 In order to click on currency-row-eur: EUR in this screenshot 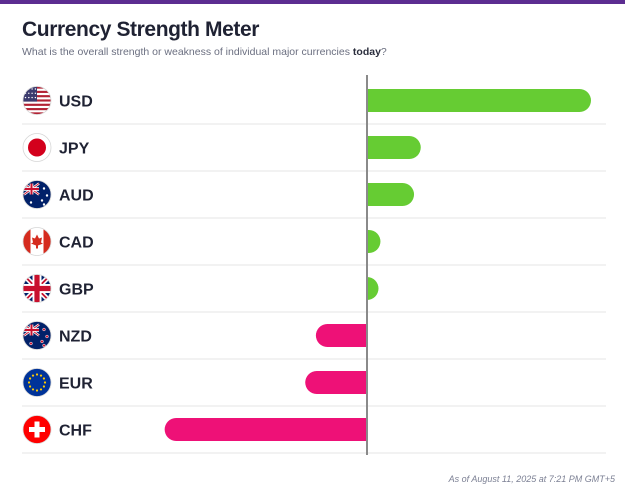, I will do `click(194, 382)`.